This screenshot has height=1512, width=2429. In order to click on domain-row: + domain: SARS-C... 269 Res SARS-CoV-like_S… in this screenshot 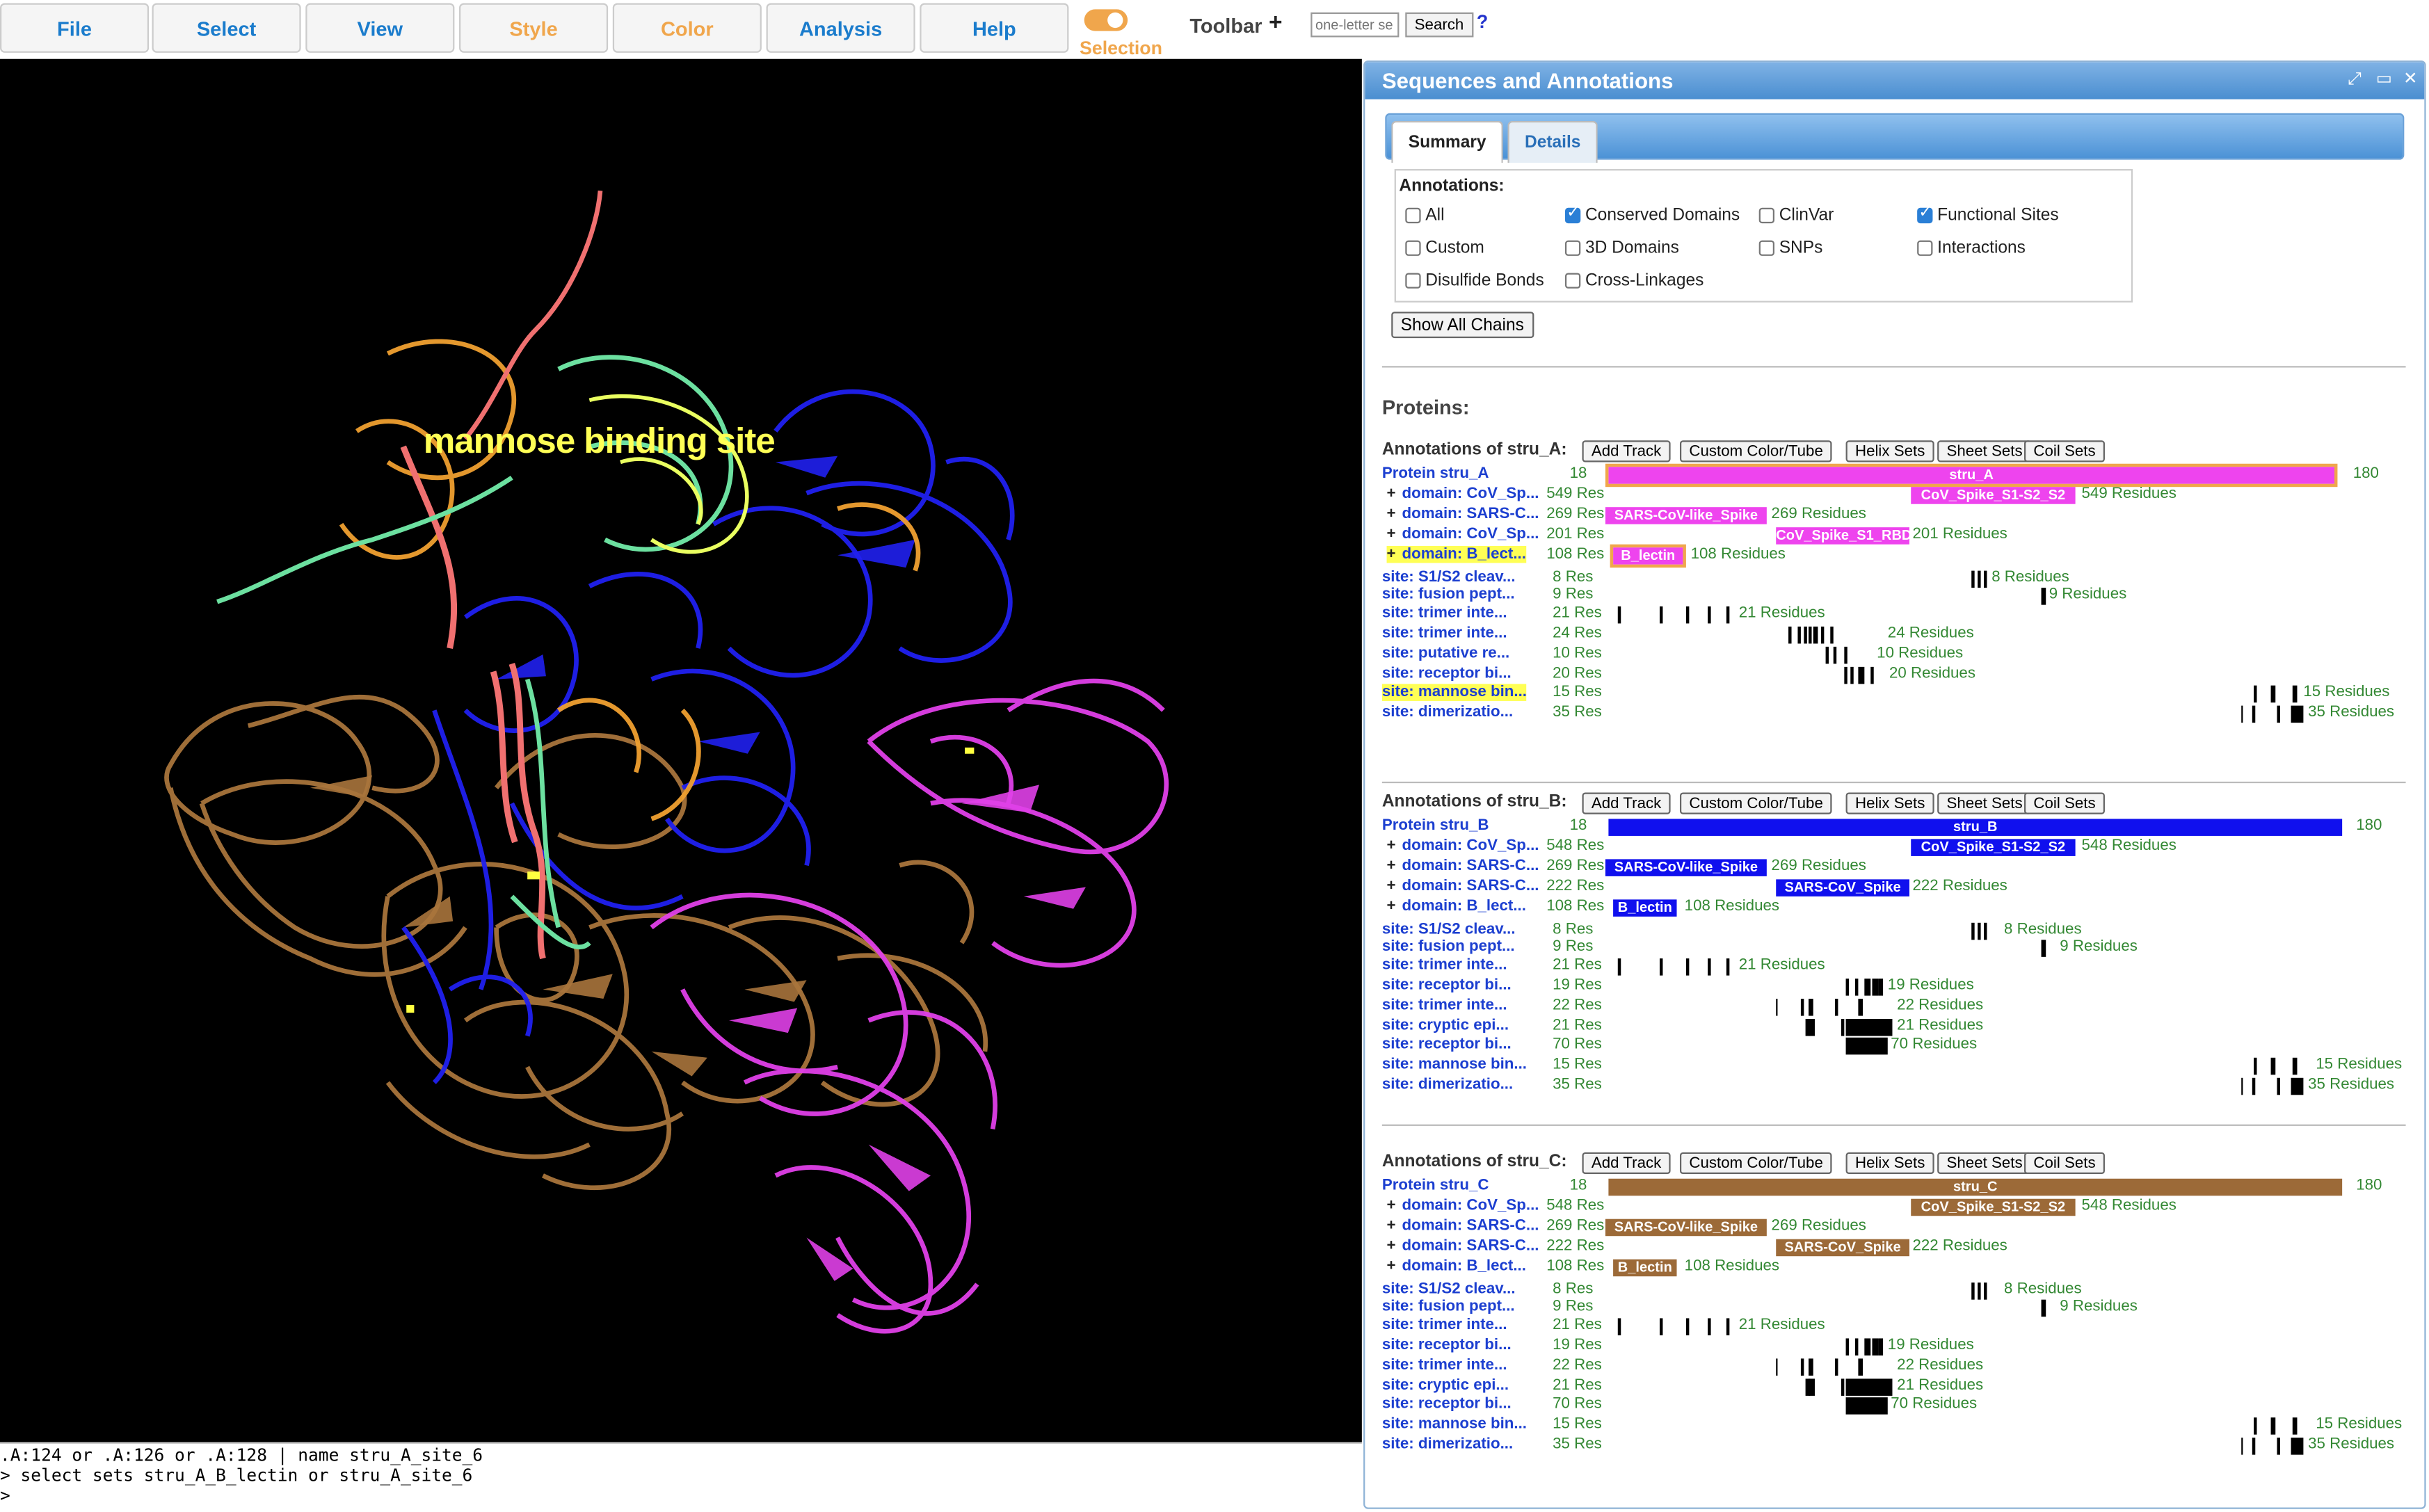, I will do `click(1894, 516)`.